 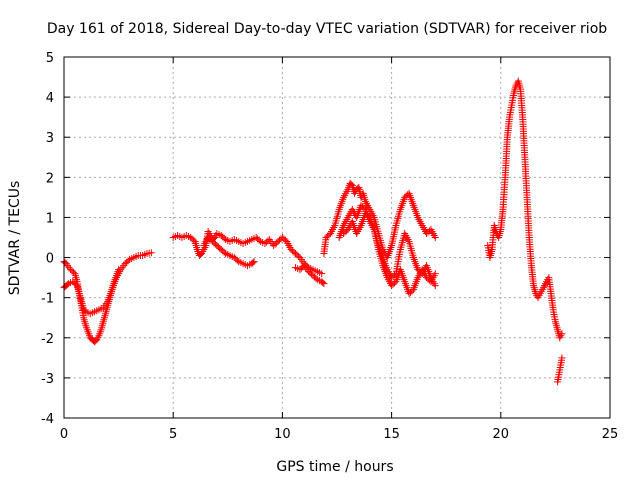 What do you see at coordinates (282, 434) in the screenshot?
I see `x-tick-label-2: 10` at bounding box center [282, 434].